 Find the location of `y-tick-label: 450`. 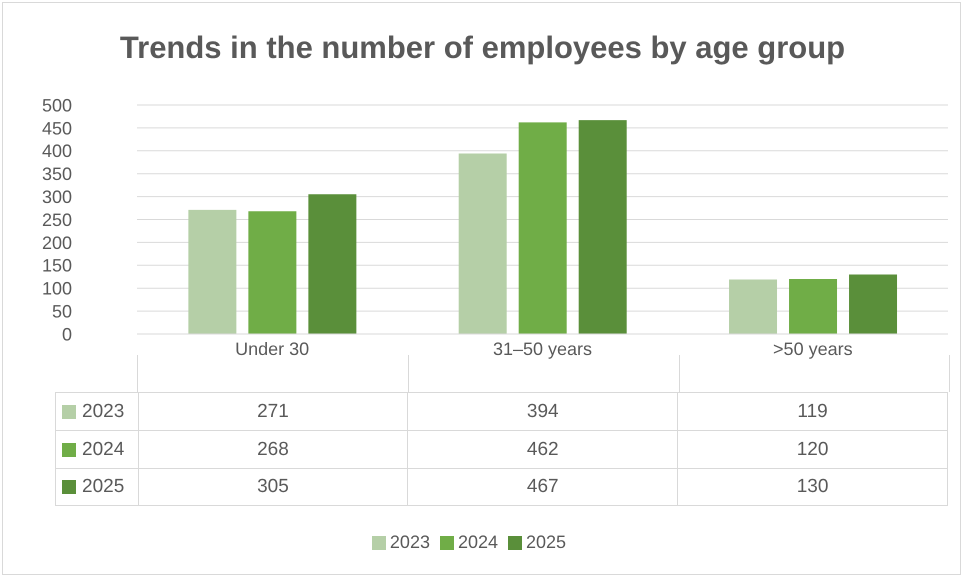

y-tick-label: 450 is located at coordinates (57, 128).